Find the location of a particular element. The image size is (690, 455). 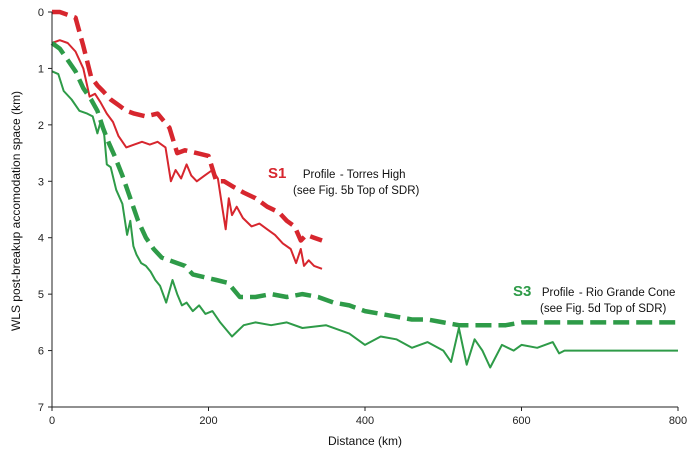

x-axis-title: Distance (km) is located at coordinates (365, 441).